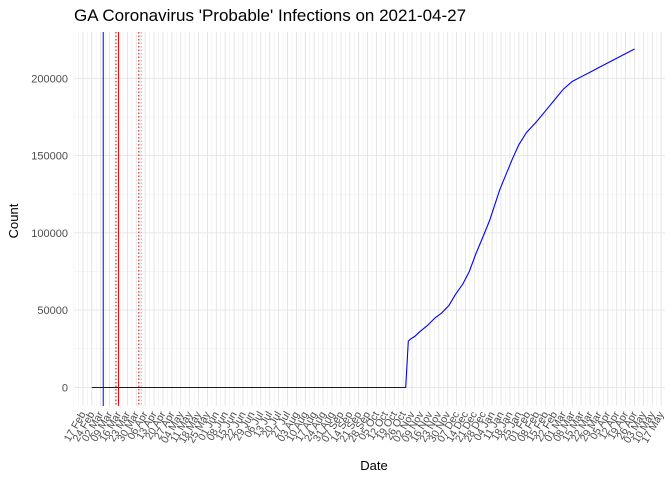 The width and height of the screenshot is (672, 480). I want to click on y-axis-title: Count, so click(13, 220).